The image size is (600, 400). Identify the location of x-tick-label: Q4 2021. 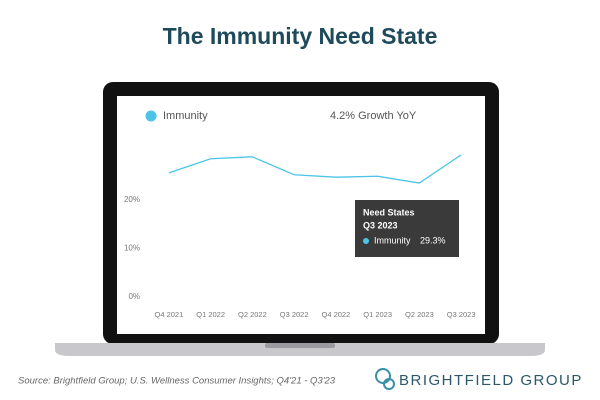
(168, 314).